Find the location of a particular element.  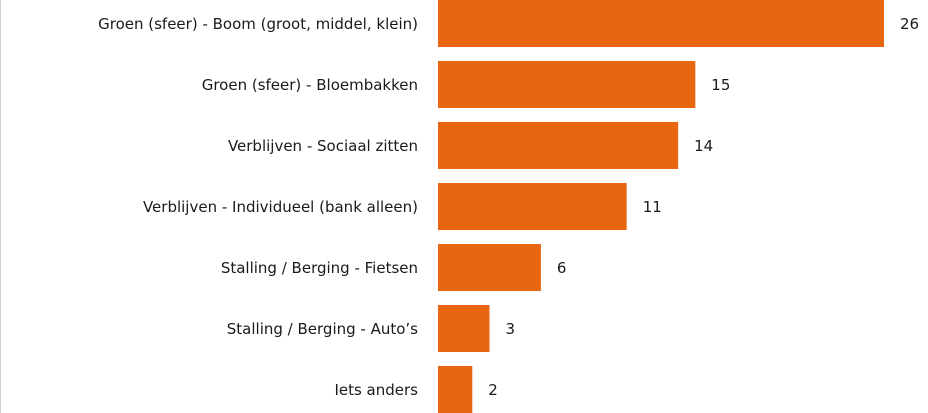

category-label: Verblijven - Sociaal zitten is located at coordinates (323, 146).